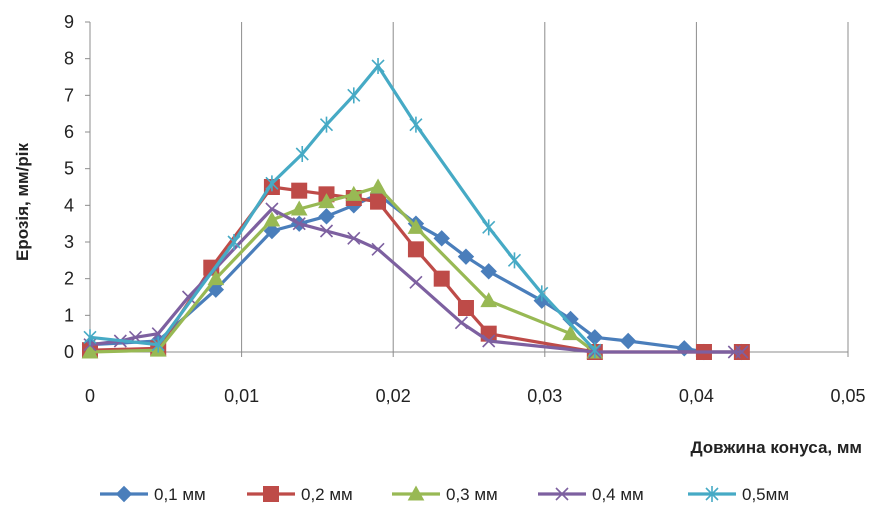 This screenshot has height=510, width=880. Describe the element at coordinates (180, 494) in the screenshot. I see `legend-label-1: 0,1 мм` at that location.